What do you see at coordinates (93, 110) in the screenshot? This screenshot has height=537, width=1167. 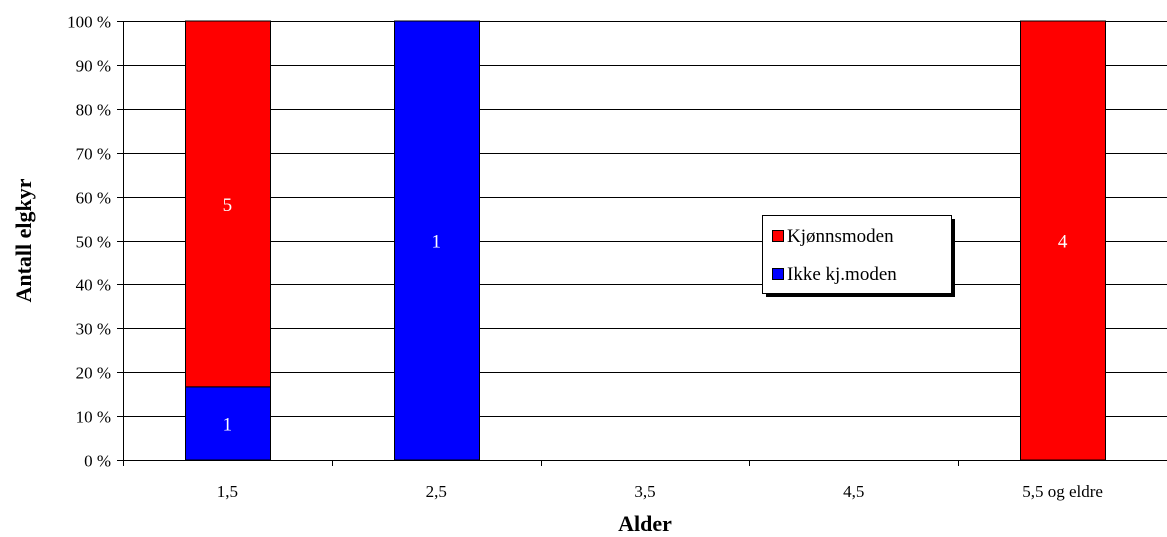 I see `y-tick-label: 80 %` at bounding box center [93, 110].